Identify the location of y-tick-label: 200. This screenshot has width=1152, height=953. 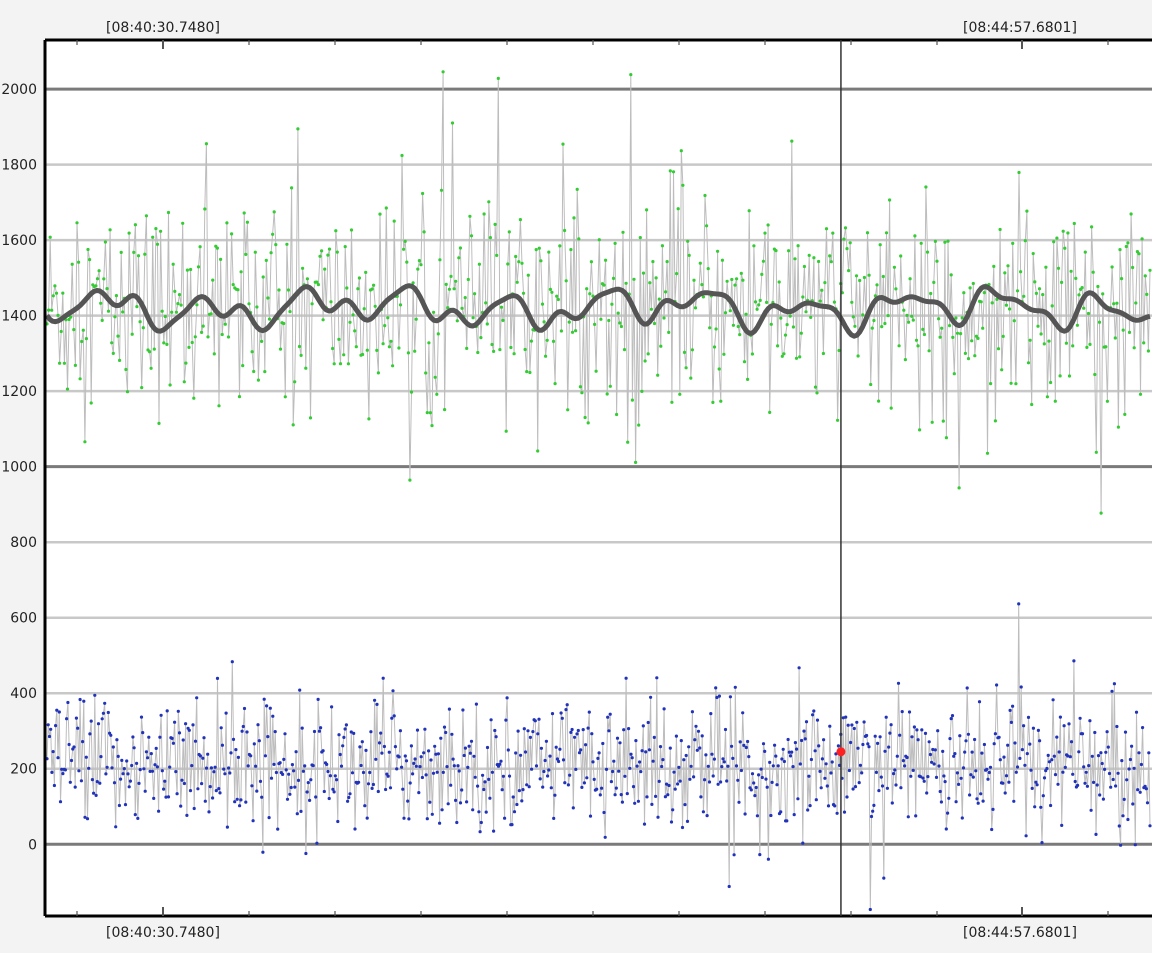
(23, 770).